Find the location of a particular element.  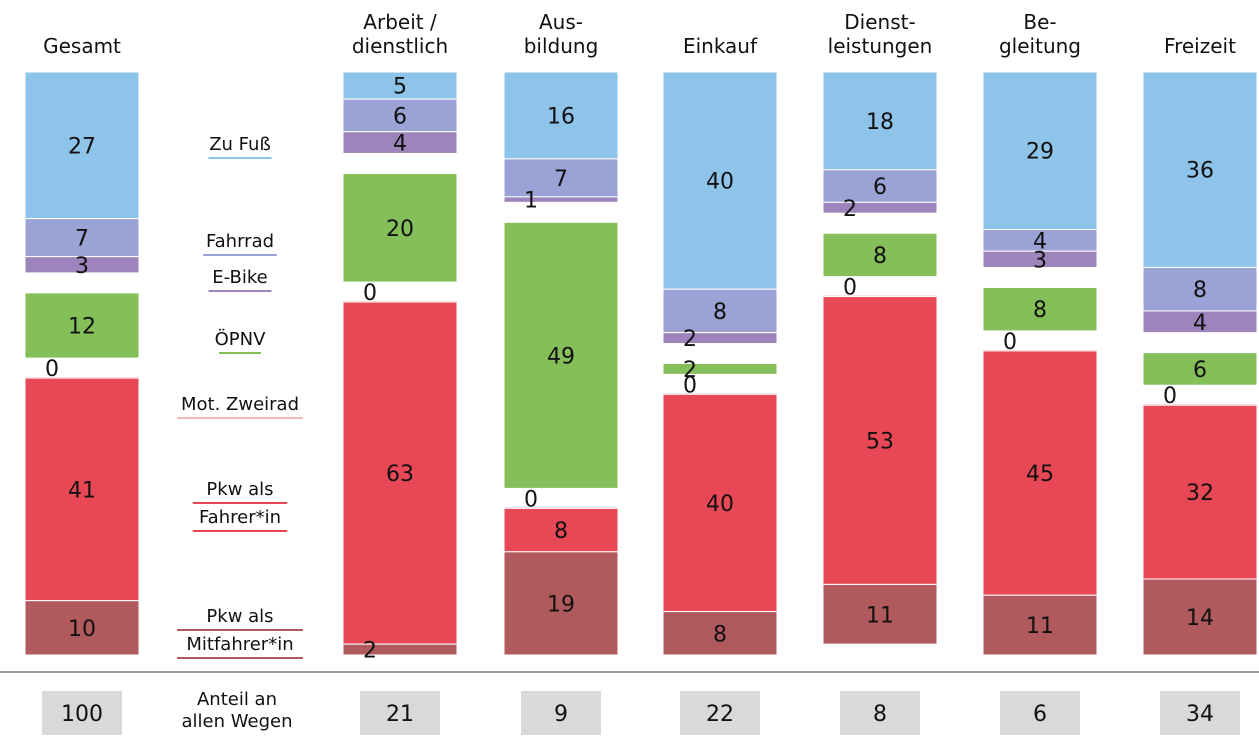

value-label: 63 is located at coordinates (400, 474).